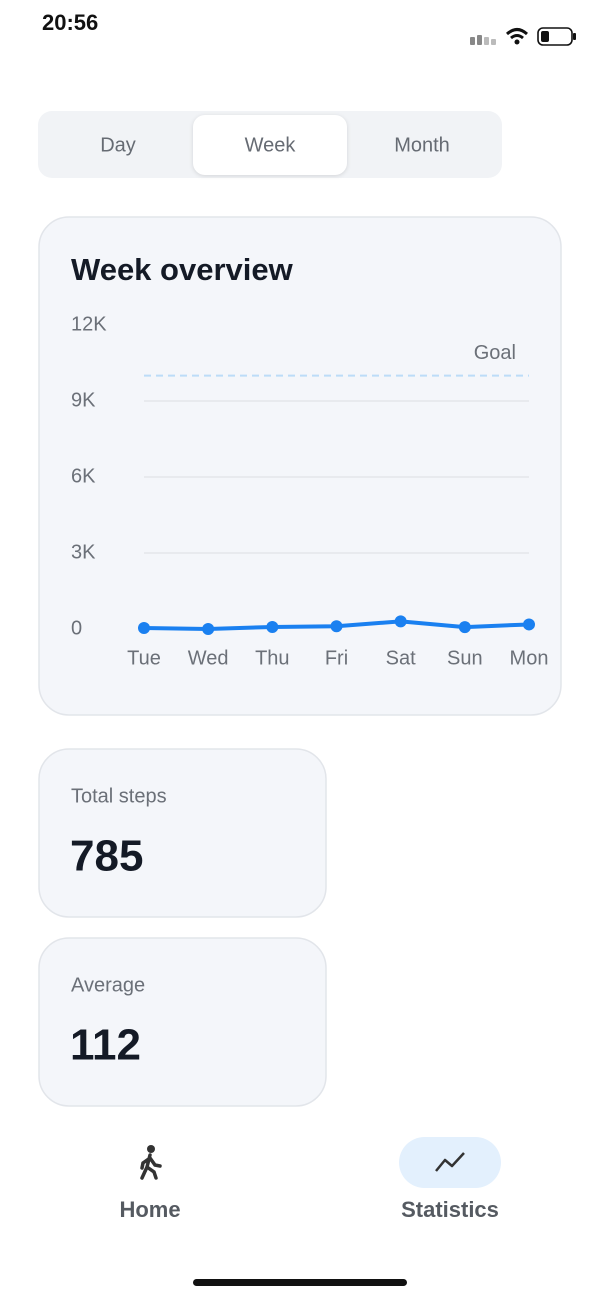  I want to click on tab: Month, so click(422, 145).